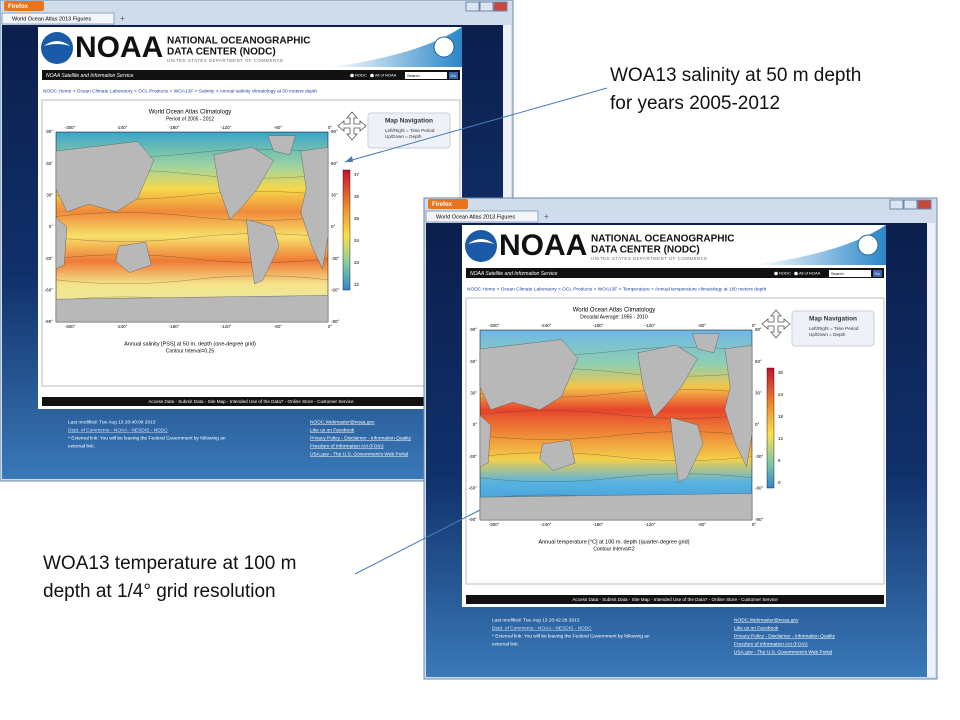 The image size is (960, 720). Describe the element at coordinates (386, 75) in the screenshot. I see `scope: All of NOAA` at that location.